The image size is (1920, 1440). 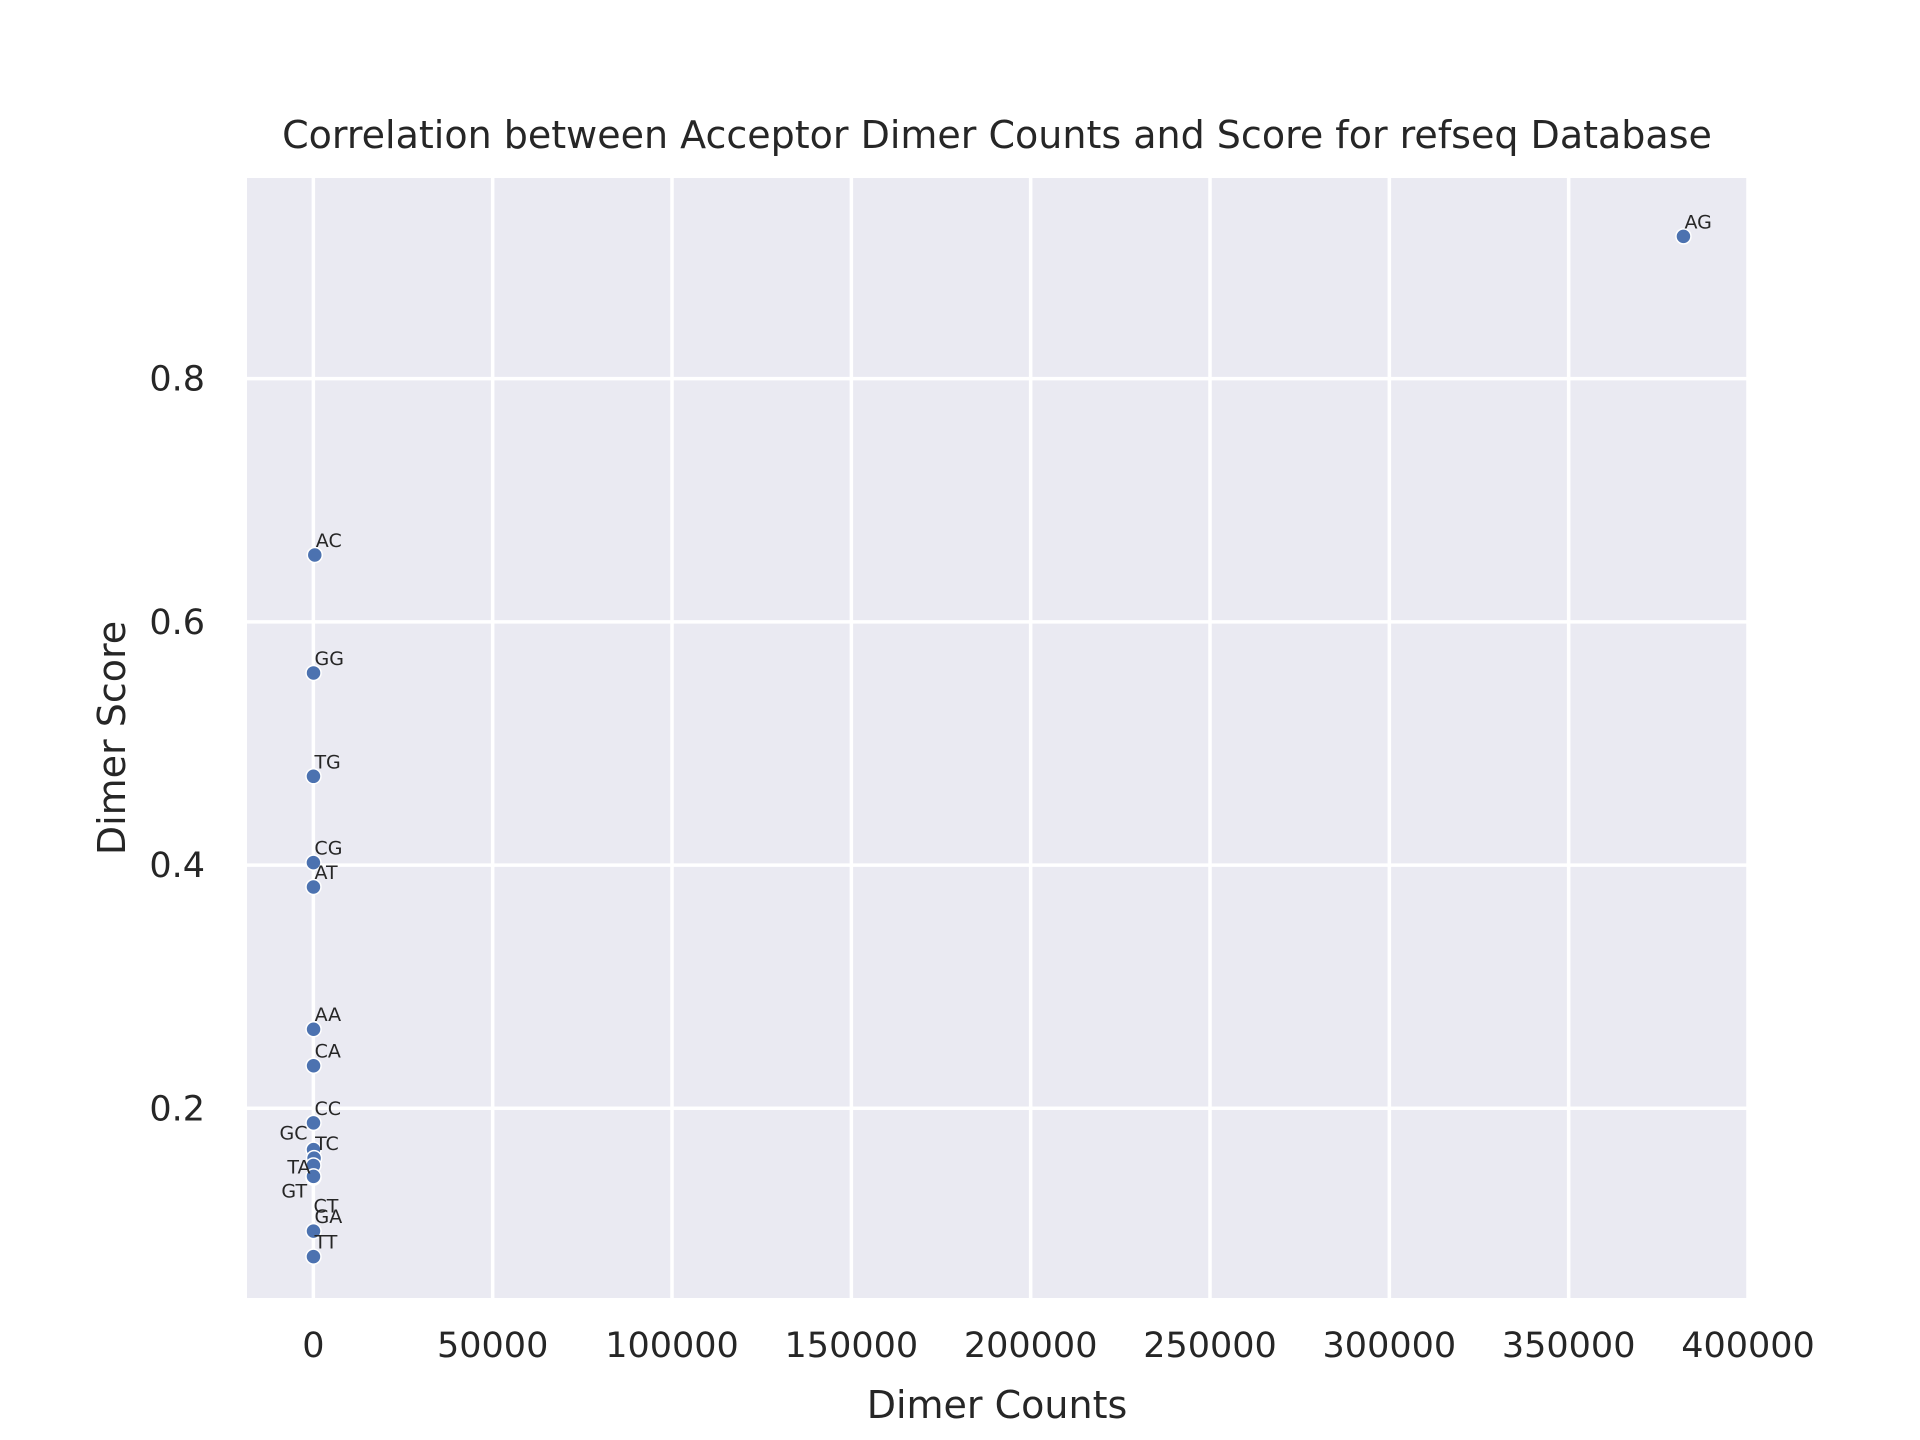 What do you see at coordinates (294, 1192) in the screenshot?
I see `data-label-gt: GT` at bounding box center [294, 1192].